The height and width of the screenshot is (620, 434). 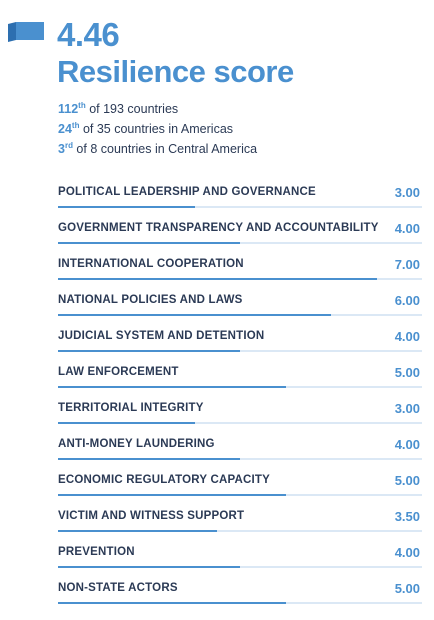 I want to click on indicator-row: POLITICAL LEADERSHIP AND GOVERNANCE 3.00, so click(x=240, y=194).